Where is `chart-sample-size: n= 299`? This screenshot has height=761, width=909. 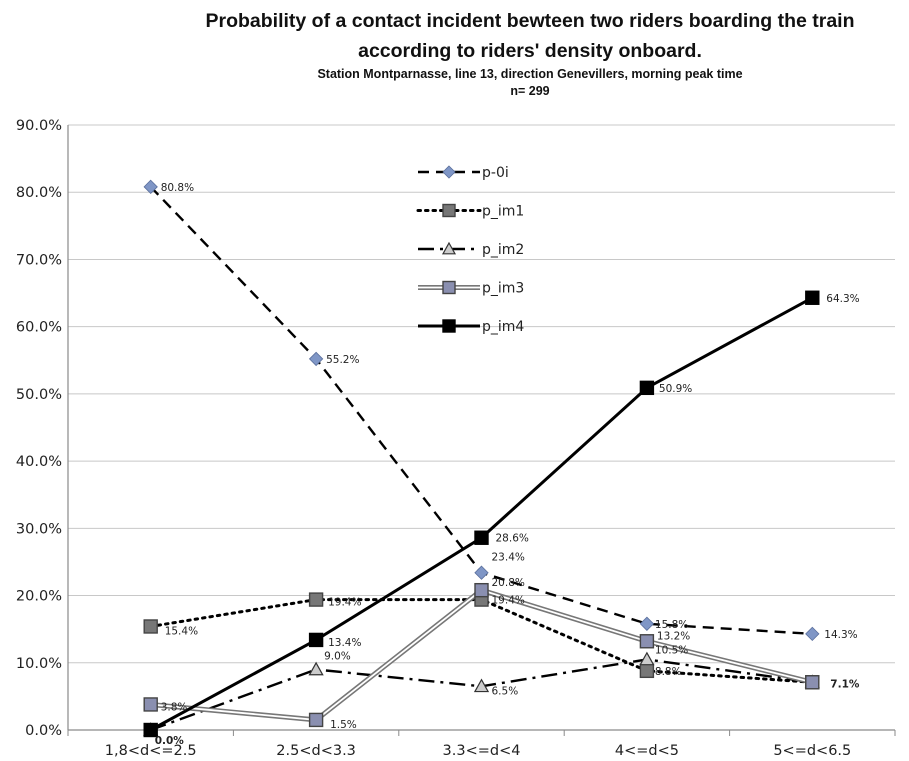 chart-sample-size: n= 299 is located at coordinates (530, 91).